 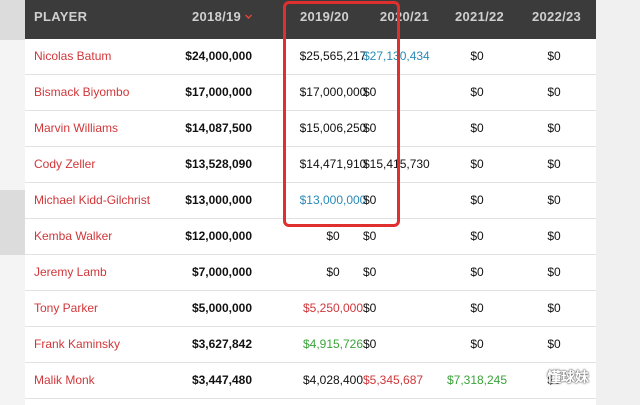 I want to click on watermark: 懂球妹, so click(x=555, y=377).